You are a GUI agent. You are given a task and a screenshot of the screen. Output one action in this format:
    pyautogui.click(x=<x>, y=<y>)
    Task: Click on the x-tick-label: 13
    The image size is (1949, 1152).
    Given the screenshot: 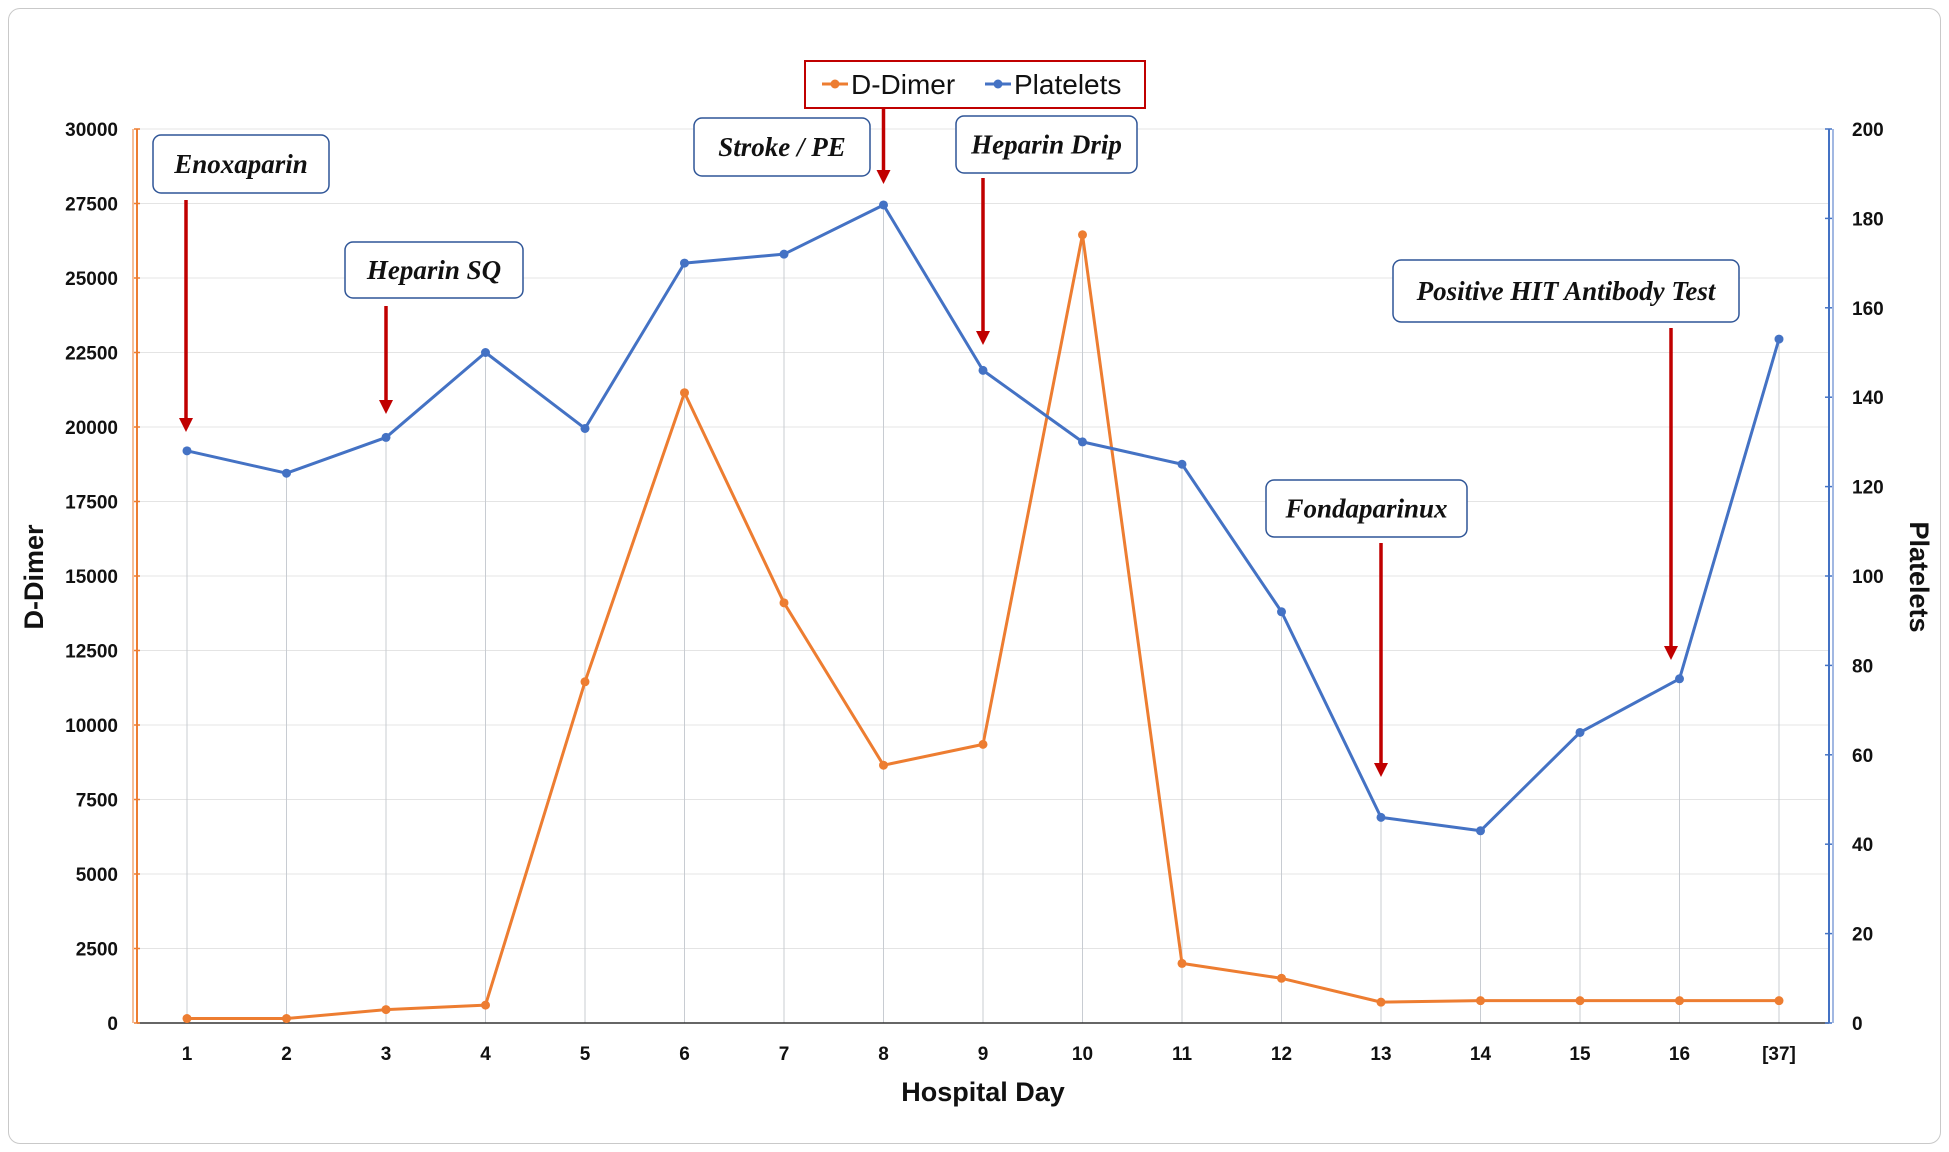 What is the action you would take?
    pyautogui.click(x=1380, y=1054)
    